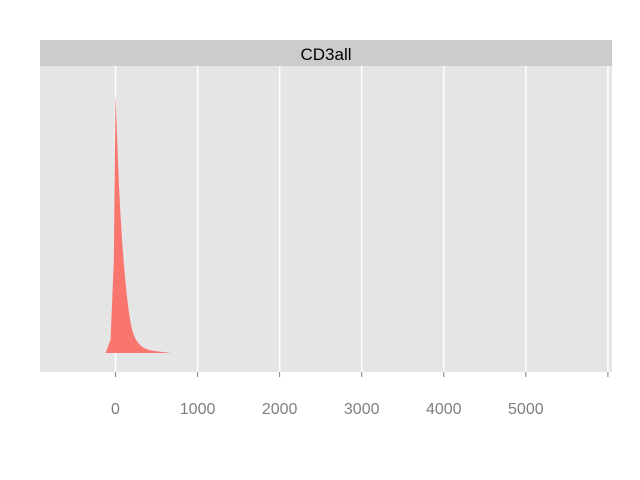 Image resolution: width=640 pixels, height=480 pixels. What do you see at coordinates (280, 409) in the screenshot?
I see `x-tick-label: 2000` at bounding box center [280, 409].